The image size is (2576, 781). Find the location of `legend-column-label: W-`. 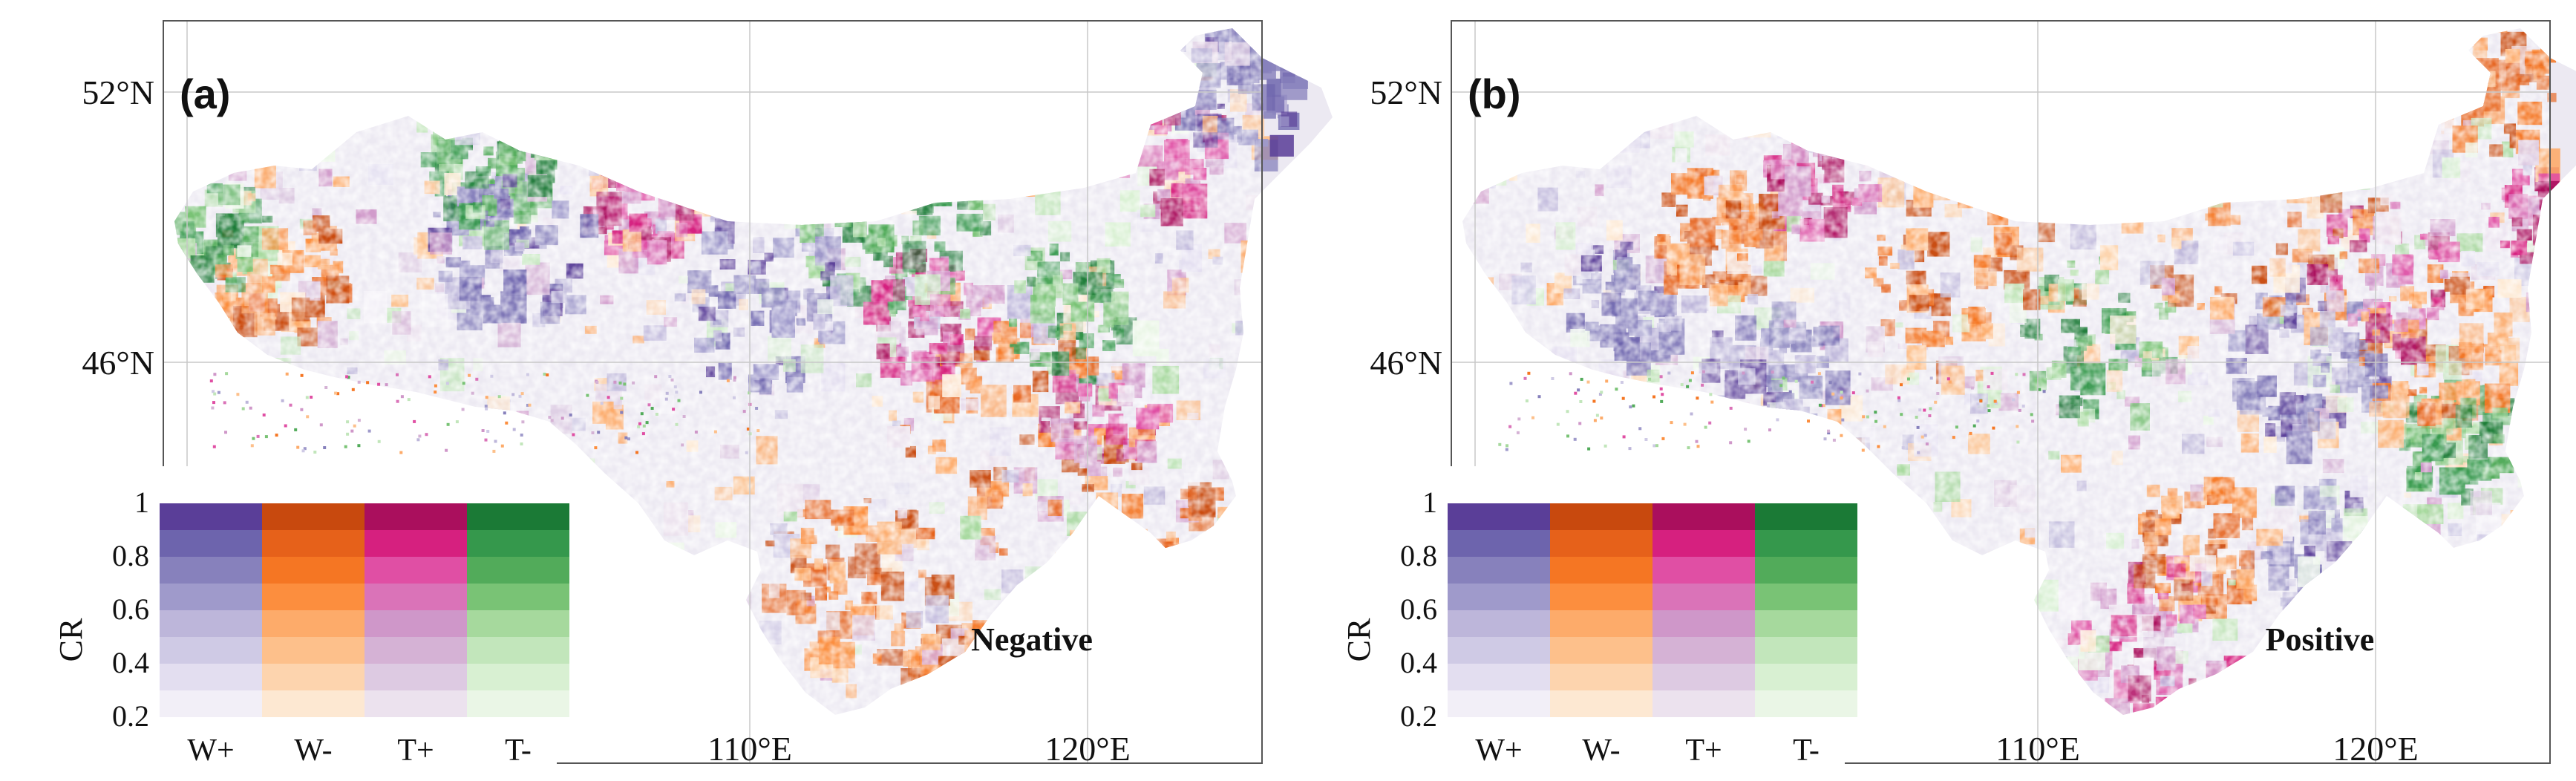

legend-column-label: W- is located at coordinates (1601, 751).